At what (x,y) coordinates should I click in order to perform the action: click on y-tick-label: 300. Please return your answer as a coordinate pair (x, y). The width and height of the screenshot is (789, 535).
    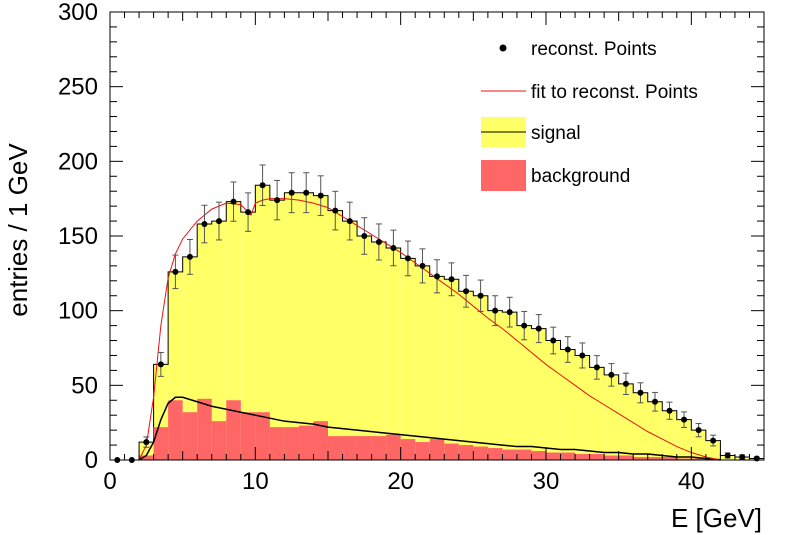
    Looking at the image, I should click on (78, 13).